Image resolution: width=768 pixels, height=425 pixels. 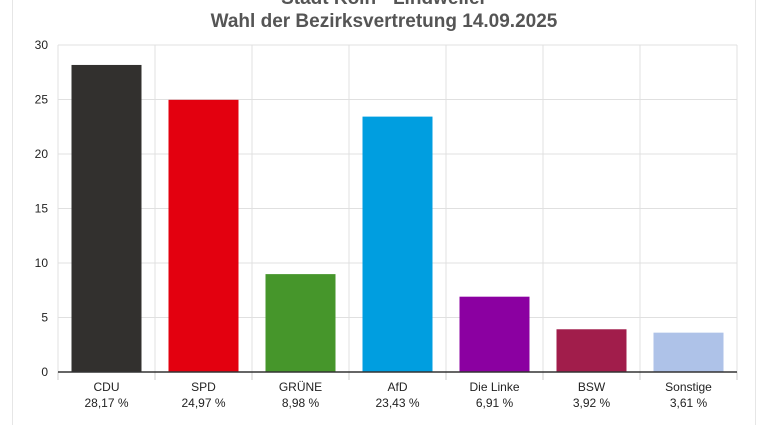 I want to click on bar-value-label: 6,91 %, so click(x=495, y=403).